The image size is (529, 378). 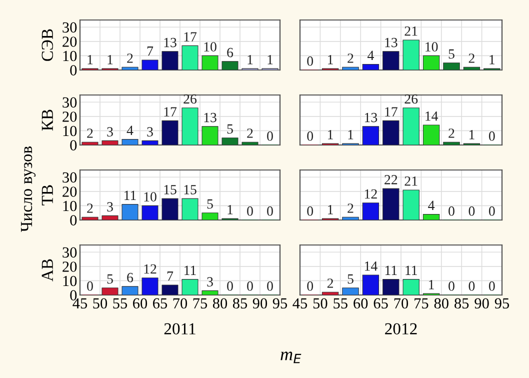 What do you see at coordinates (180, 328) in the screenshot?
I see `x-axis-title: 2011` at bounding box center [180, 328].